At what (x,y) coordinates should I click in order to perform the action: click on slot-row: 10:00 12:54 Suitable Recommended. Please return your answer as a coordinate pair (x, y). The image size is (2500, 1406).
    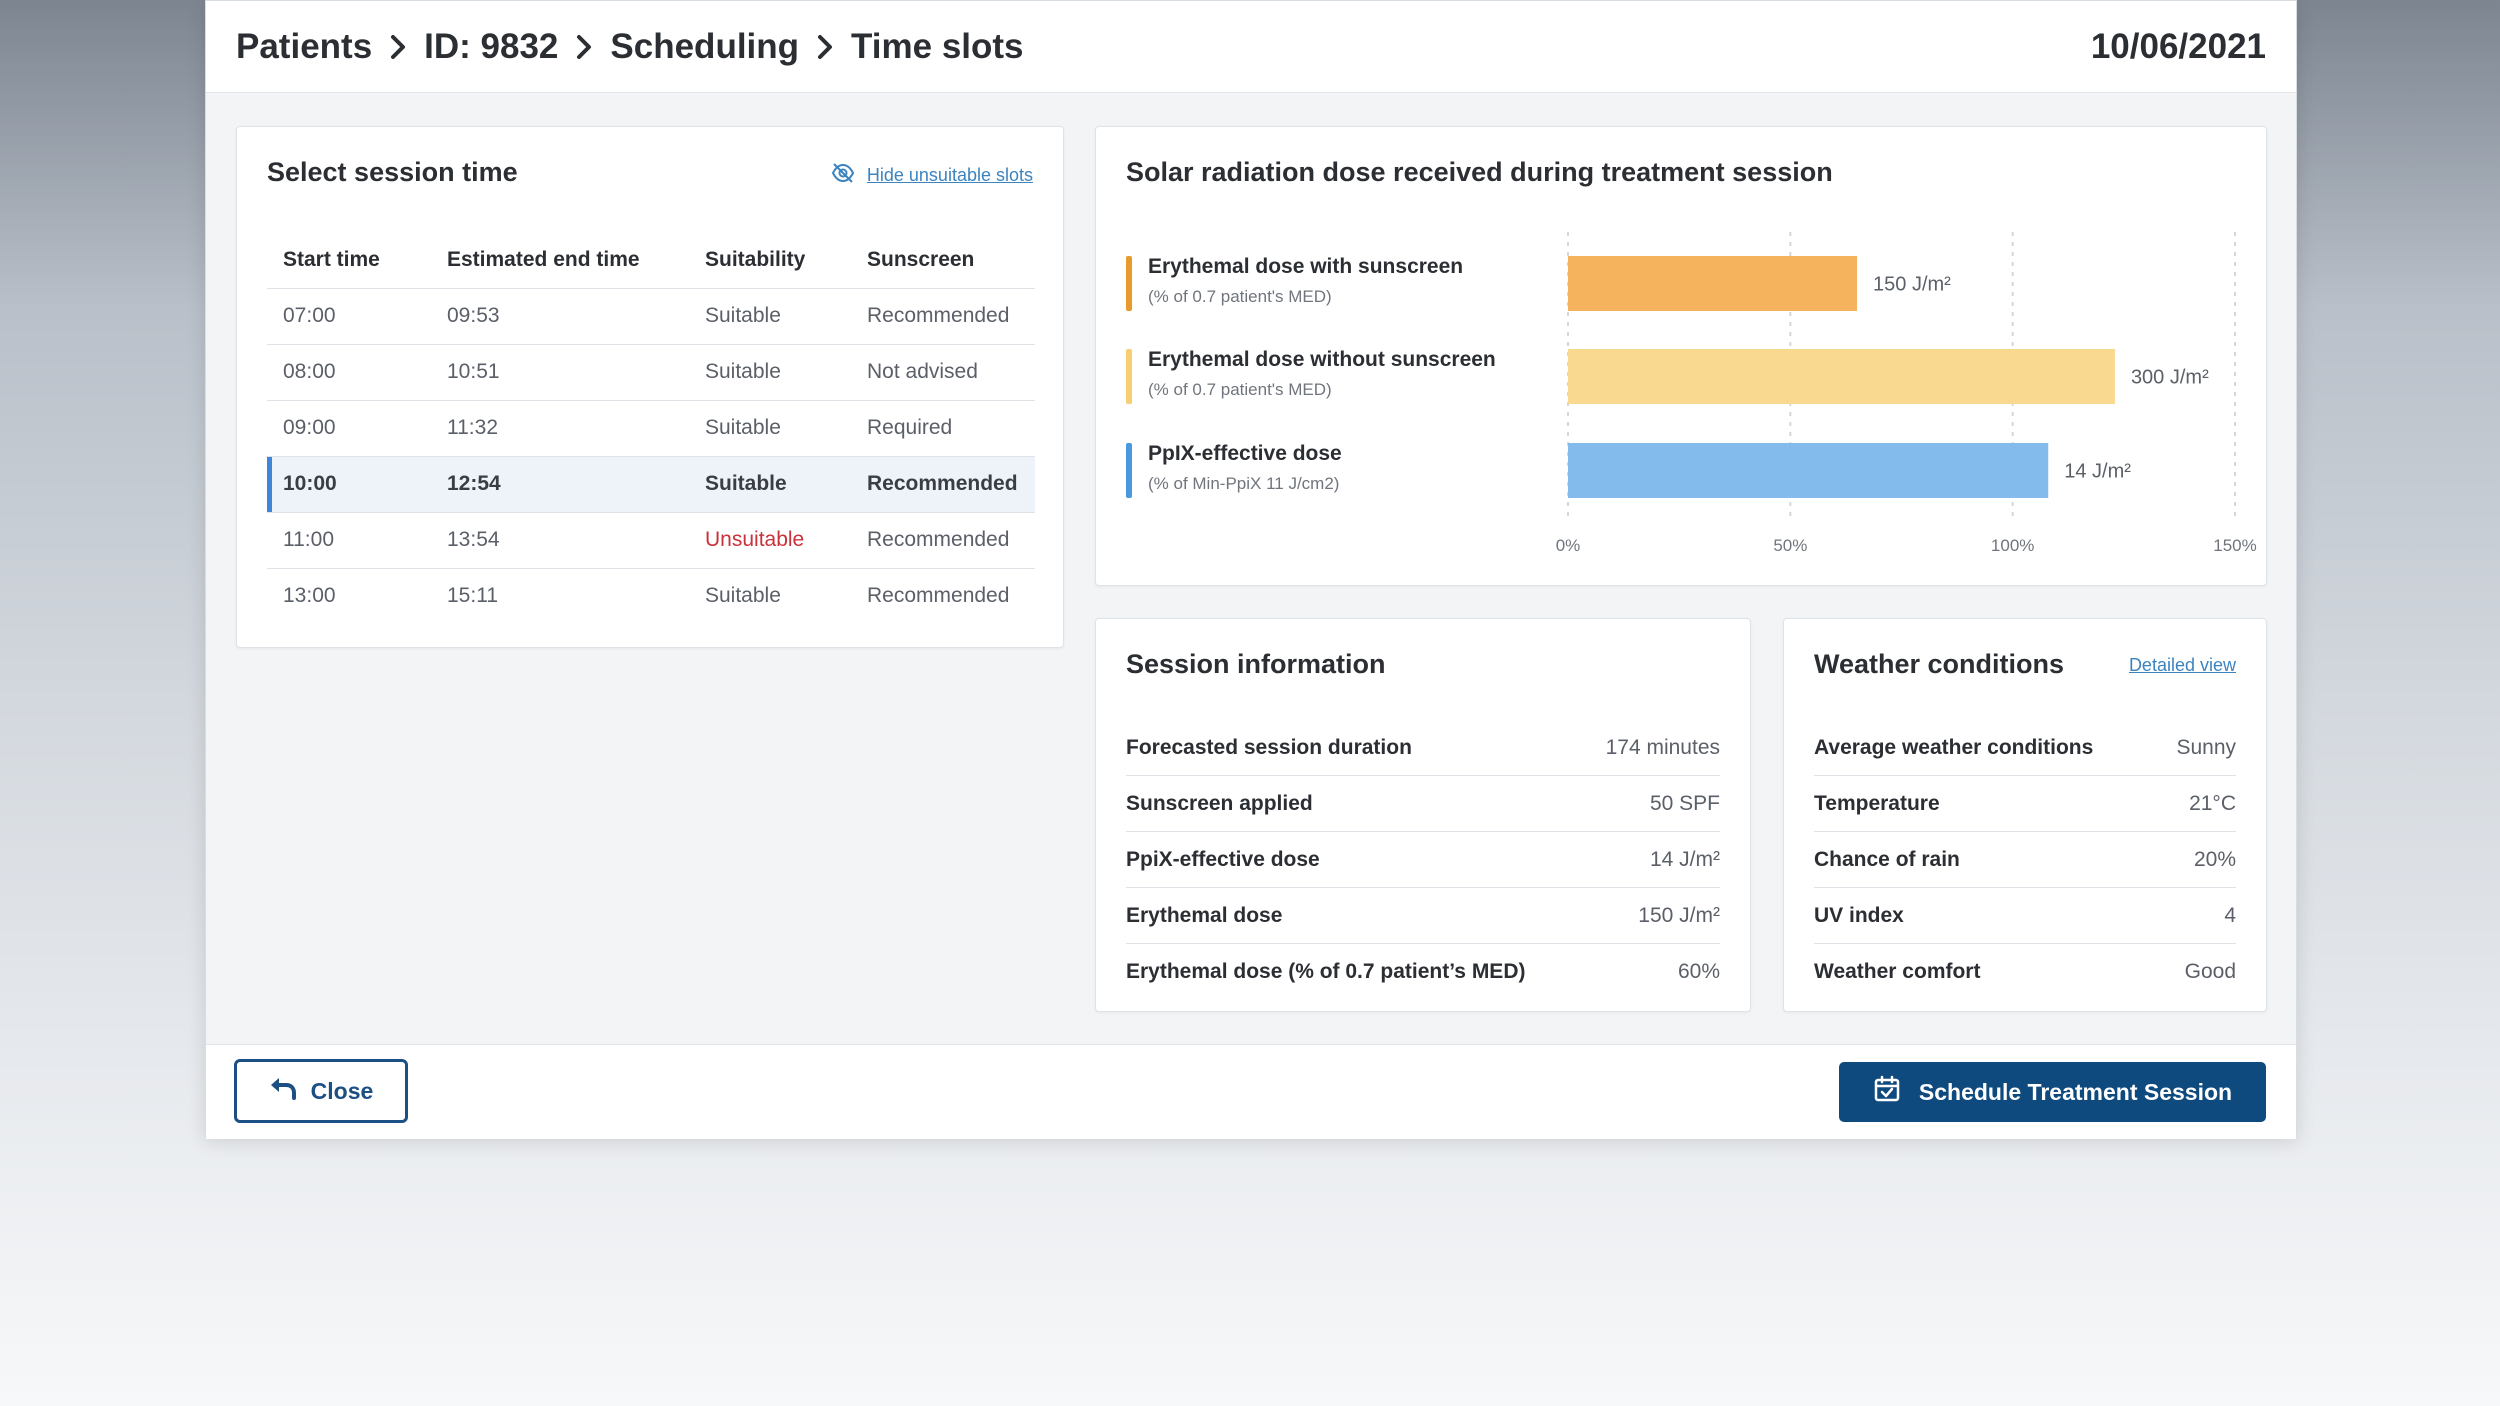
    Looking at the image, I should click on (651, 484).